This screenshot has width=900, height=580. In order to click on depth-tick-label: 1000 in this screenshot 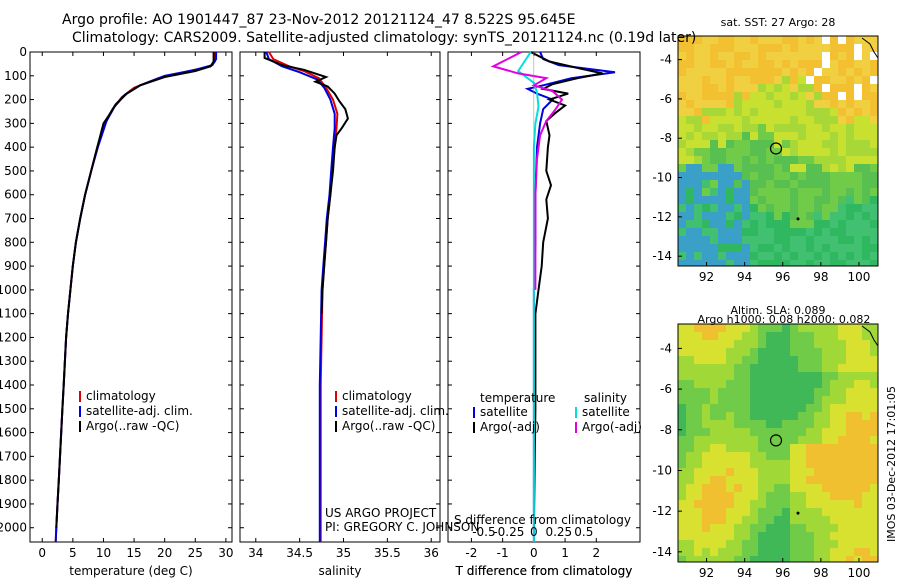, I will do `click(13, 290)`.